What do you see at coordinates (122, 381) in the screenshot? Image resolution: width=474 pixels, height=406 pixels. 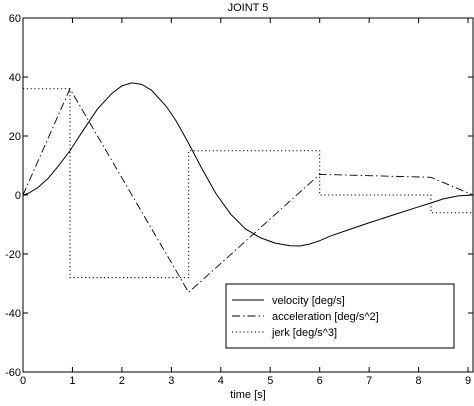 I see `x-tick-label: 2` at bounding box center [122, 381].